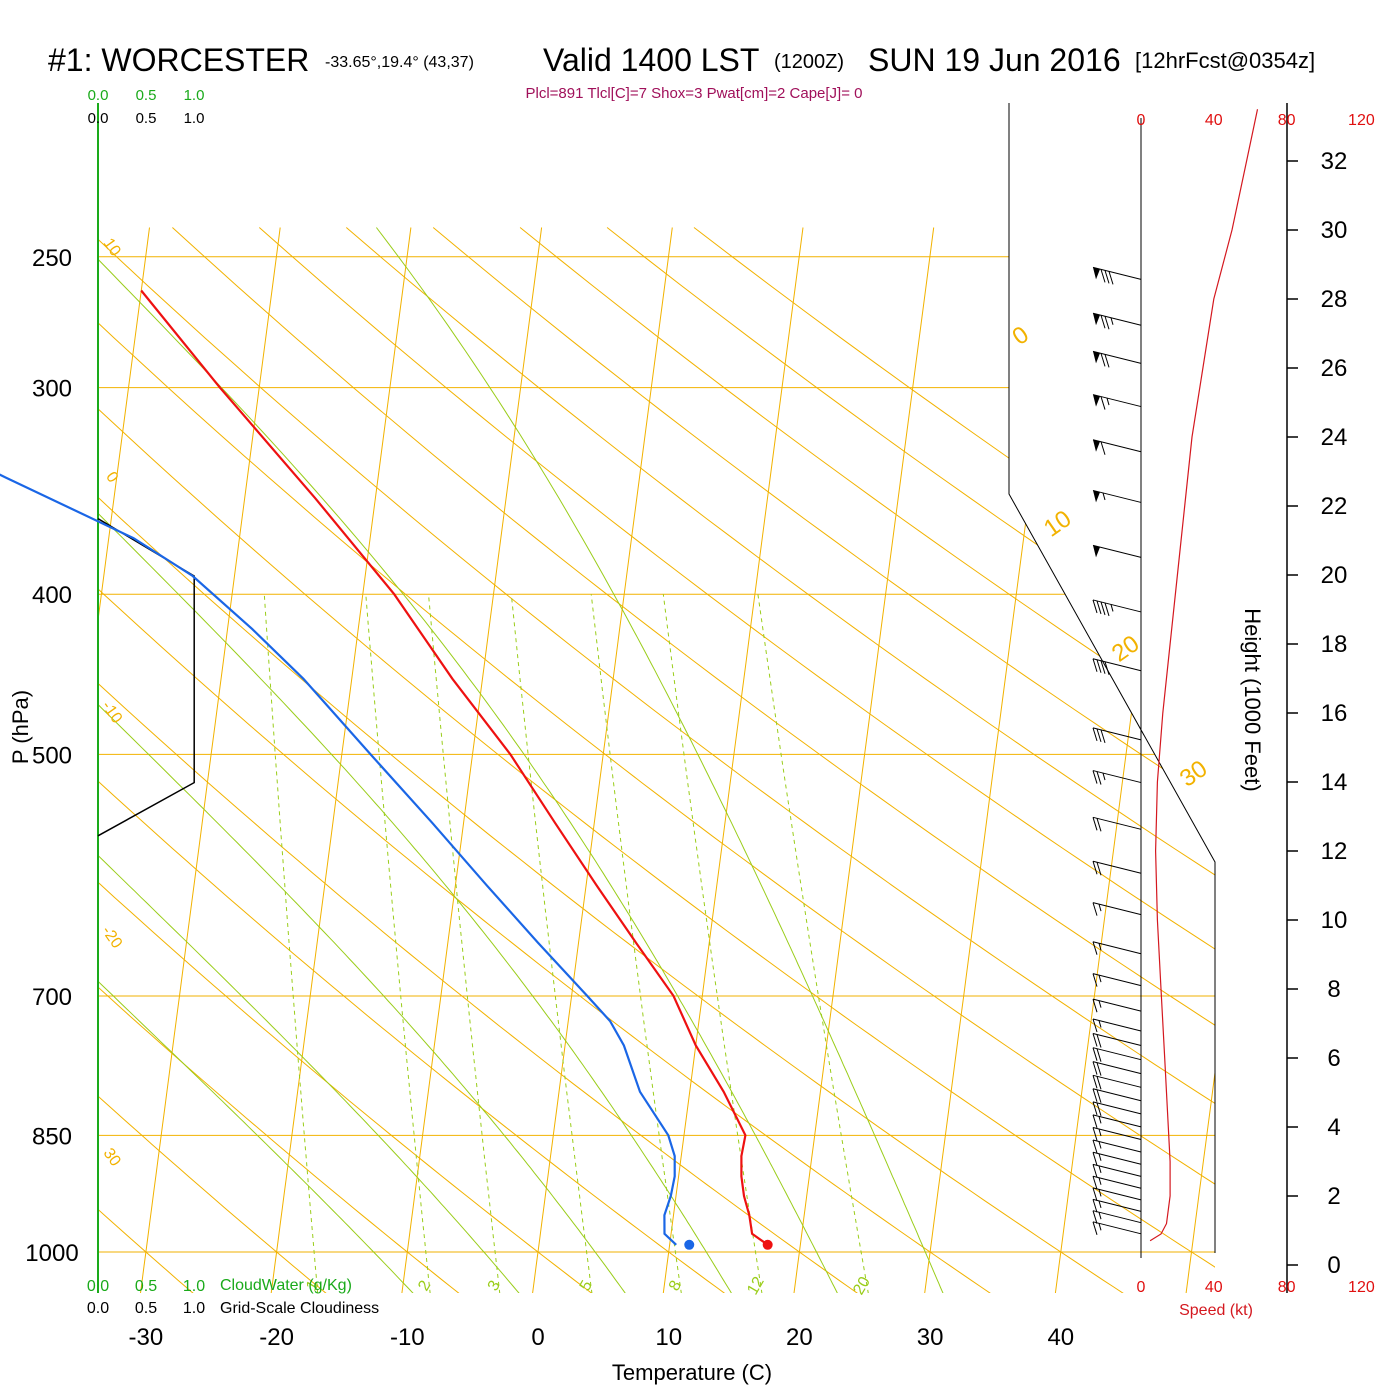  Describe the element at coordinates (1333, 1196) in the screenshot. I see `height-tick-label: 2` at that location.